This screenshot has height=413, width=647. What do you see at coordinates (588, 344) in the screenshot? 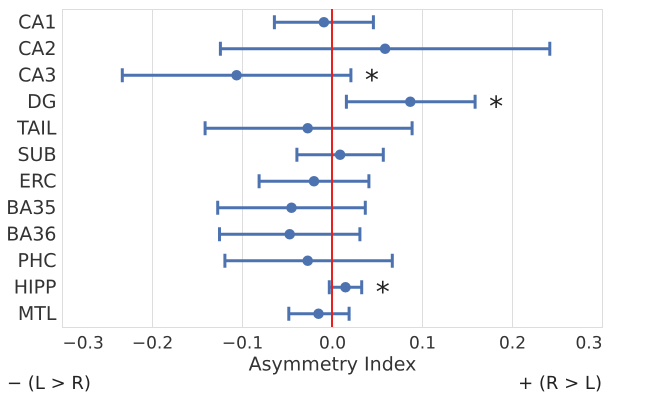
I see `x-tick-label: 0.3` at bounding box center [588, 344].